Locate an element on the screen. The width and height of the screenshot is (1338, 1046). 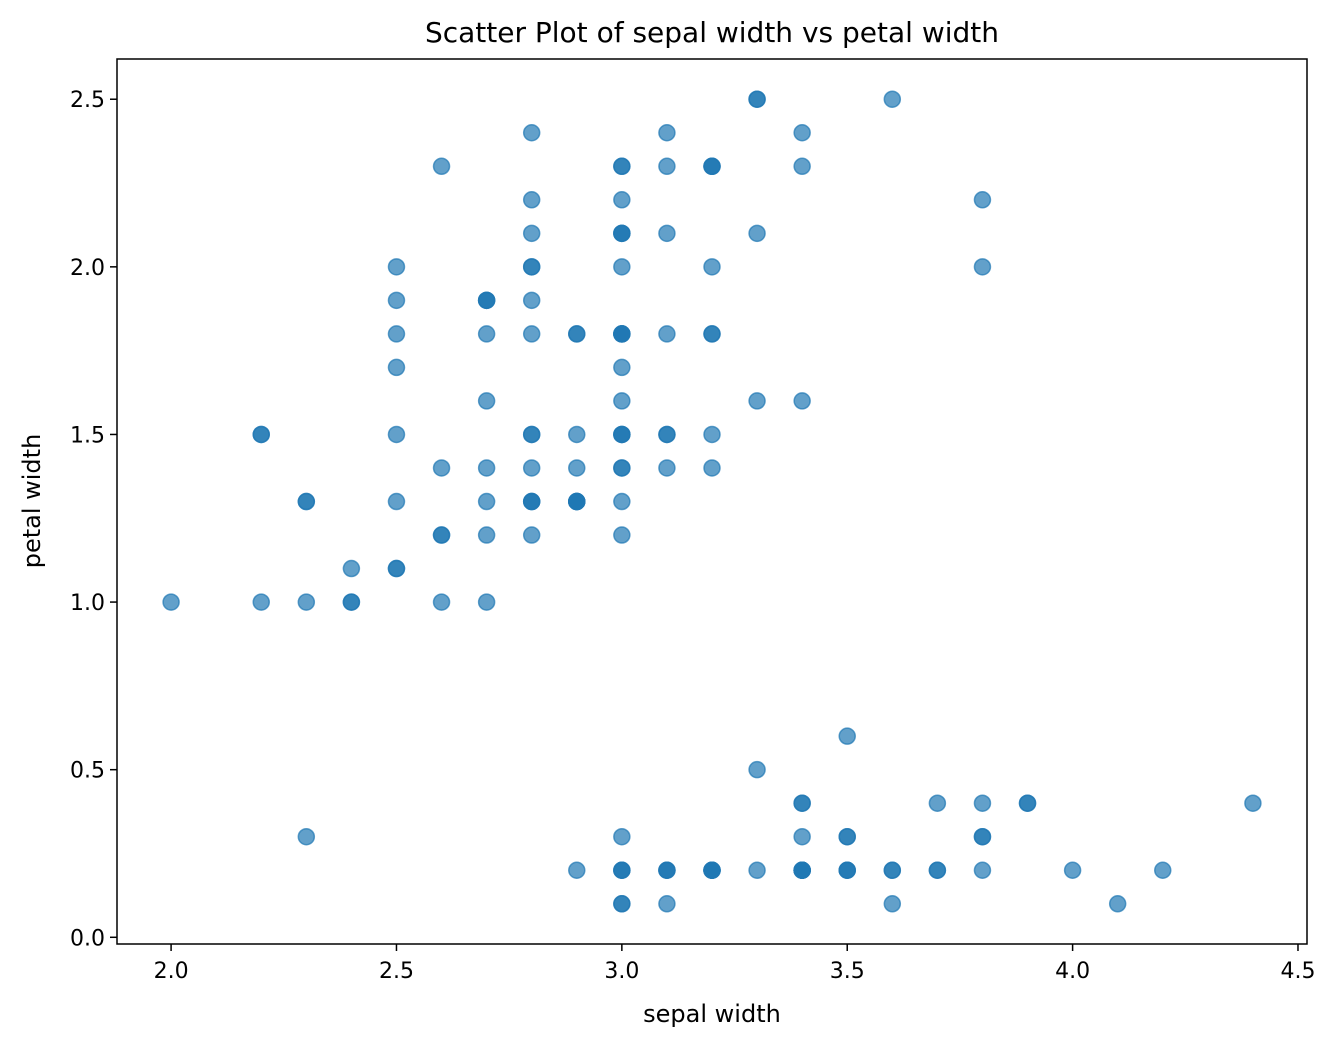
x-tick-label: 2.0 is located at coordinates (171, 971).